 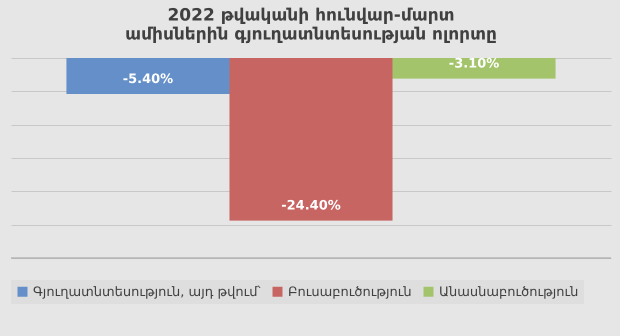 What do you see at coordinates (350, 292) in the screenshot?
I see `legend-label: Բուսաբուծություն` at bounding box center [350, 292].